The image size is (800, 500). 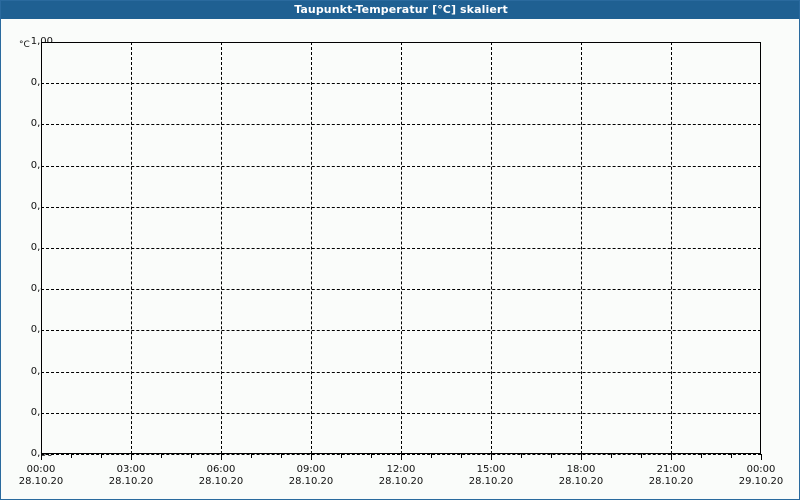 I want to click on x-axis-tick-time: 18:00, so click(x=581, y=469).